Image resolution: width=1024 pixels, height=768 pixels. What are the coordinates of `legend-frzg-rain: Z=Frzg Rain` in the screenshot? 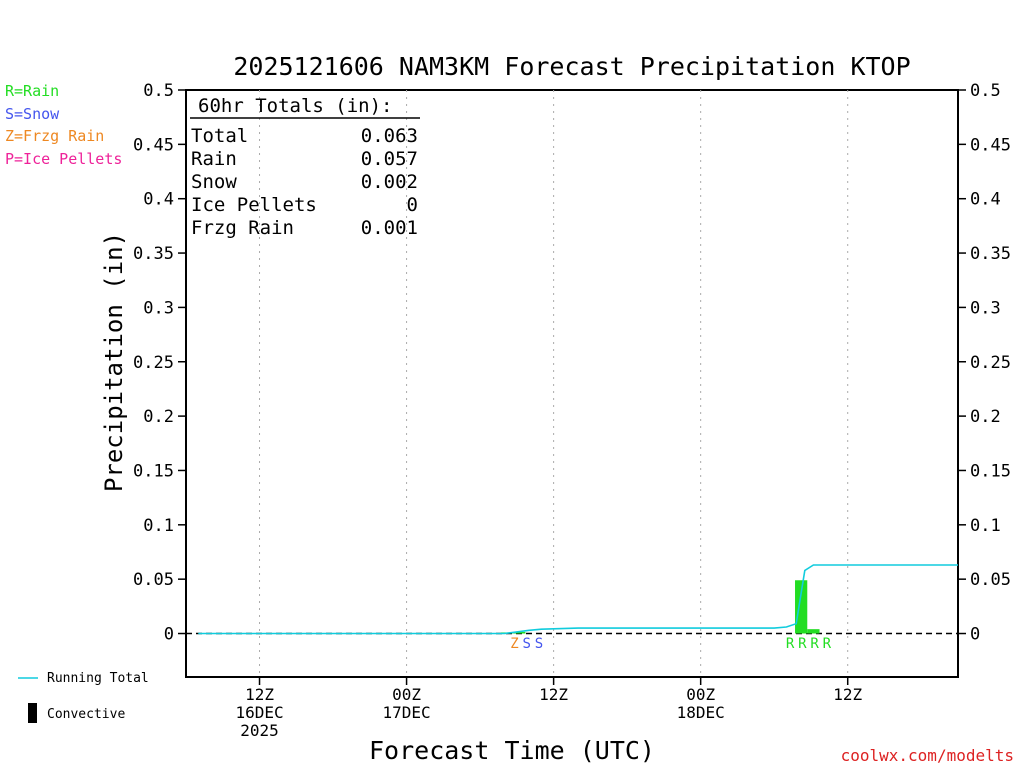 It's located at (54, 136).